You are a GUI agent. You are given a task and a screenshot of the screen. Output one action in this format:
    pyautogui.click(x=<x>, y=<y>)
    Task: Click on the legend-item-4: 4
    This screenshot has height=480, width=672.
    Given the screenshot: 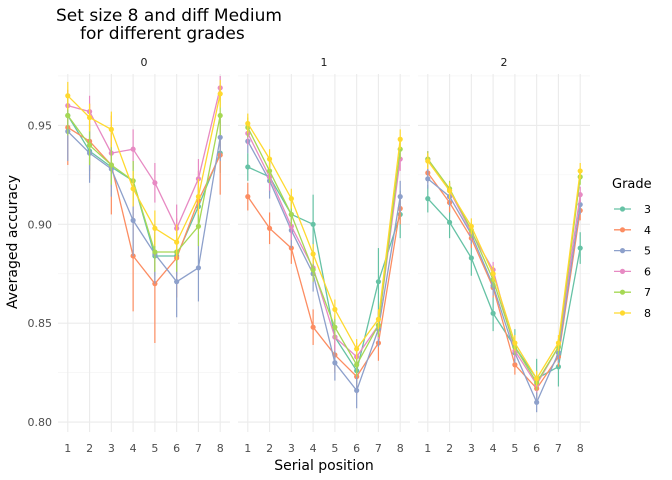 What is the action you would take?
    pyautogui.click(x=632, y=230)
    